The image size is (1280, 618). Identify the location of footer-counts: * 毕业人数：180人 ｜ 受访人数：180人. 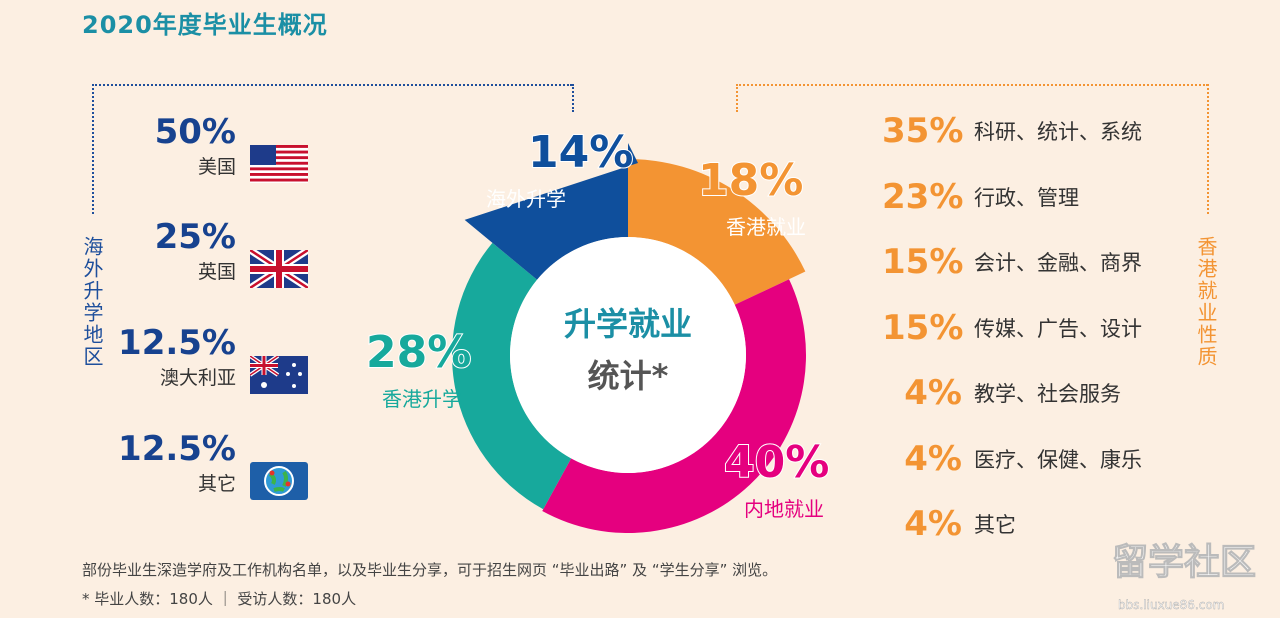
(219, 599).